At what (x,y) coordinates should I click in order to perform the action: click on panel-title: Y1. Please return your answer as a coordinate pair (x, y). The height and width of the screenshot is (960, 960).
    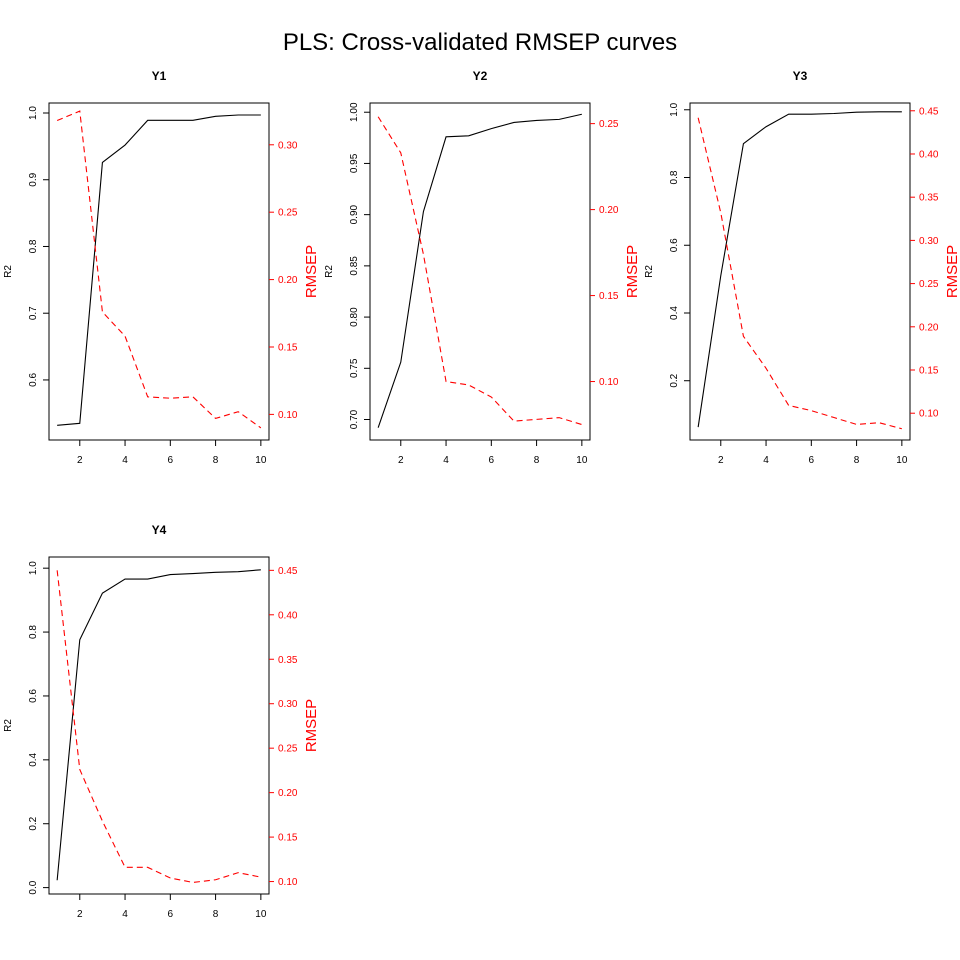
    Looking at the image, I should click on (159, 76).